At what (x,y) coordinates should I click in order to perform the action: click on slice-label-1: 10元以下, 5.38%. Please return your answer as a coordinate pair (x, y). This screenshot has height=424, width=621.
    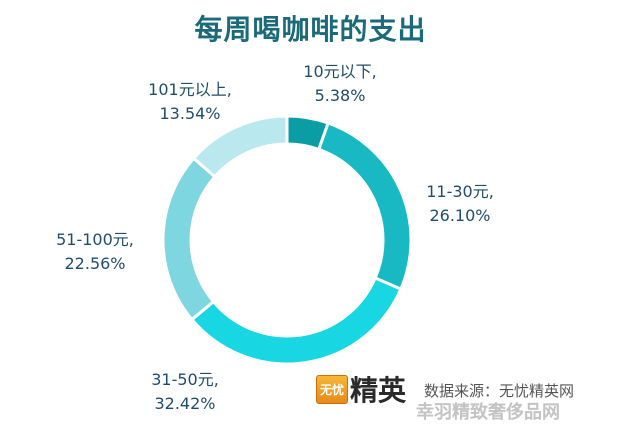
    Looking at the image, I should click on (339, 84).